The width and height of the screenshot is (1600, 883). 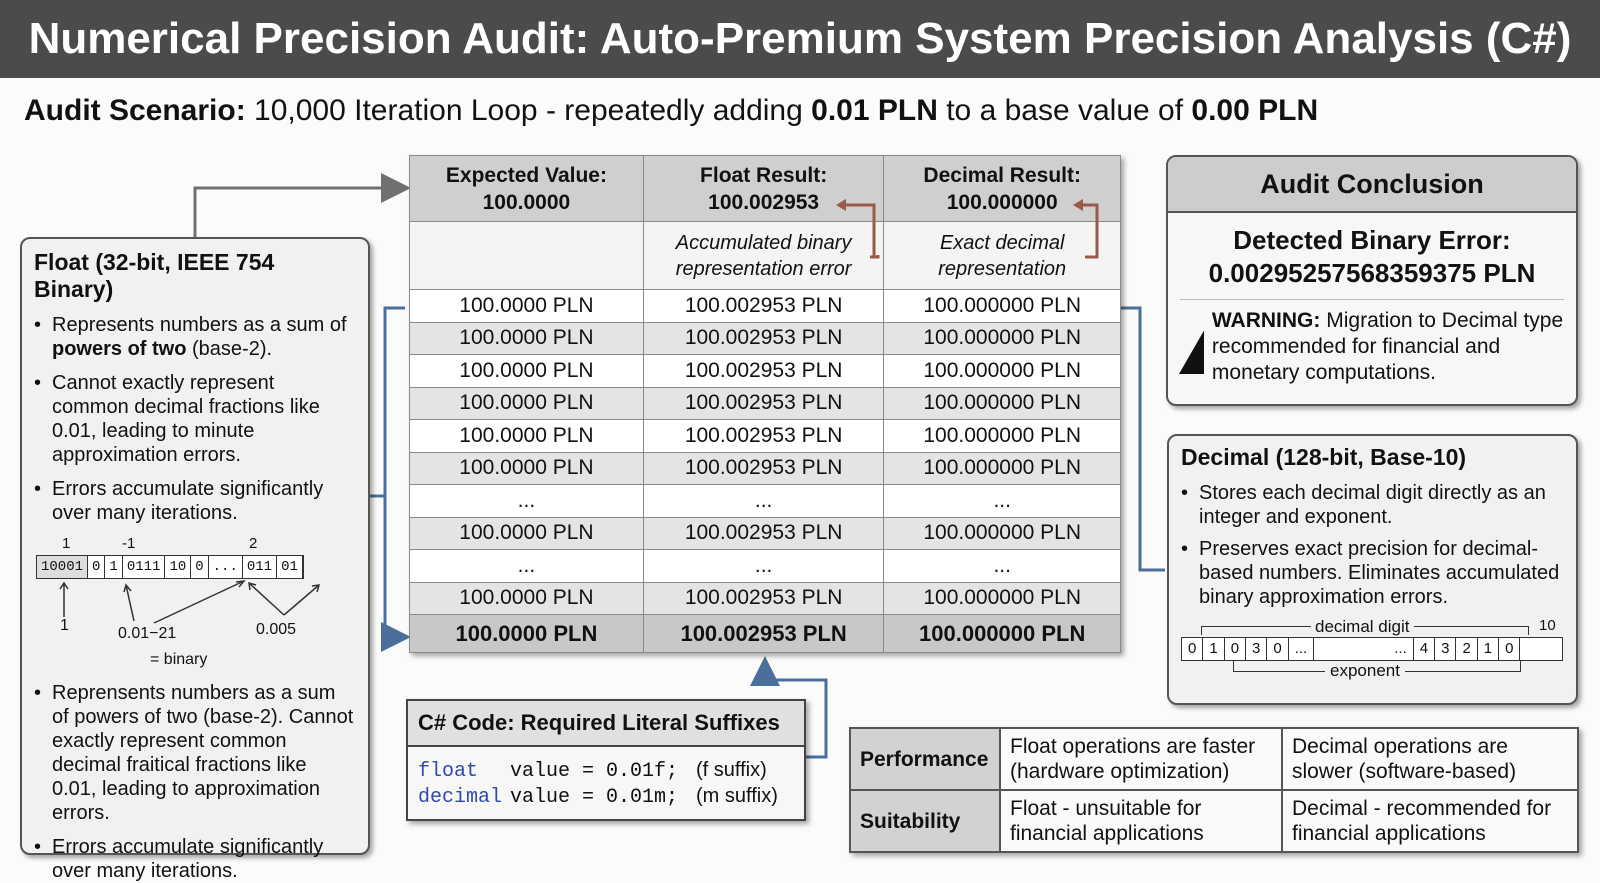 What do you see at coordinates (1002, 633) in the screenshot?
I see `final-cell: 100.000000 PLN` at bounding box center [1002, 633].